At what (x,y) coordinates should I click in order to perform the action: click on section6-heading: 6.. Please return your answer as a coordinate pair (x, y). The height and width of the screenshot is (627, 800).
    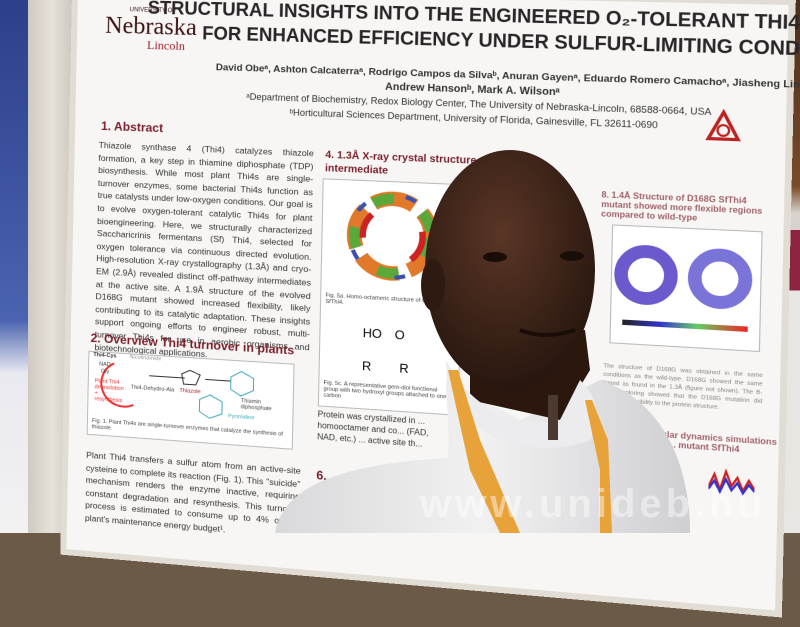
    Looking at the image, I should click on (321, 475).